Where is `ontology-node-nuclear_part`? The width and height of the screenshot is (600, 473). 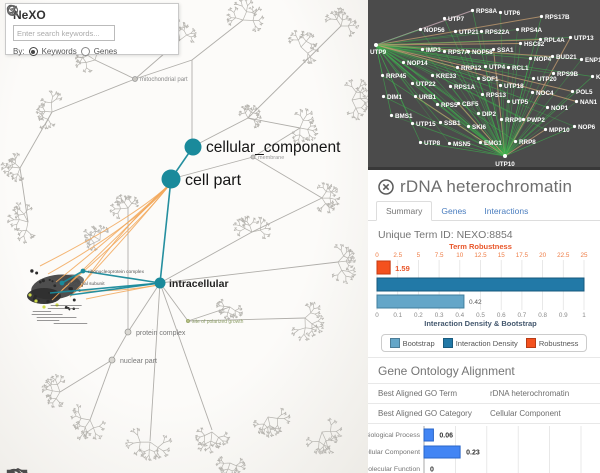
ontology-node-nuclear_part is located at coordinates (112, 360).